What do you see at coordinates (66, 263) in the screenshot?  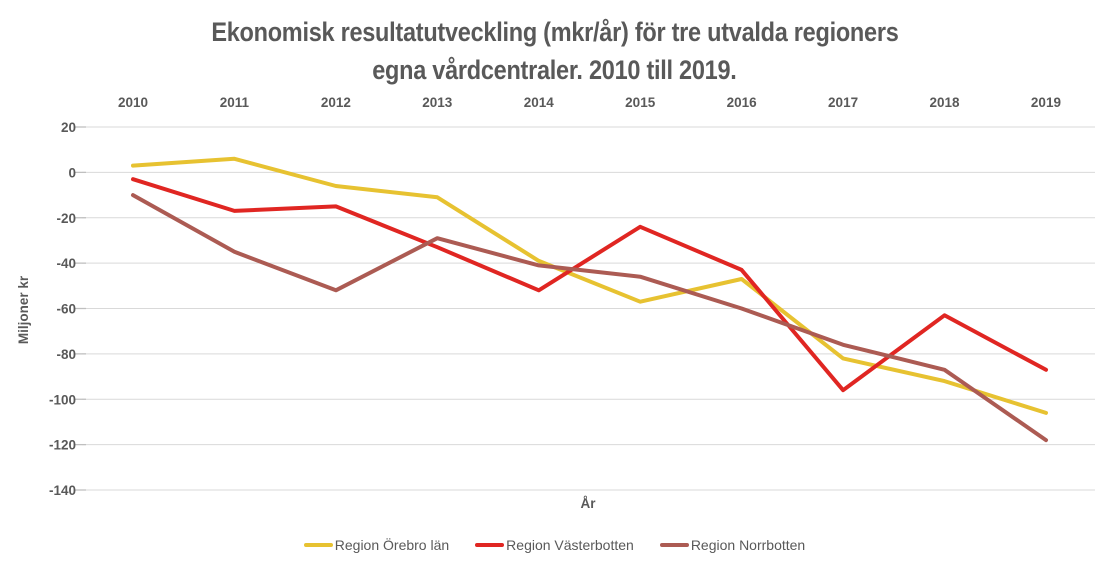 I see `y-tick-label: -40` at bounding box center [66, 263].